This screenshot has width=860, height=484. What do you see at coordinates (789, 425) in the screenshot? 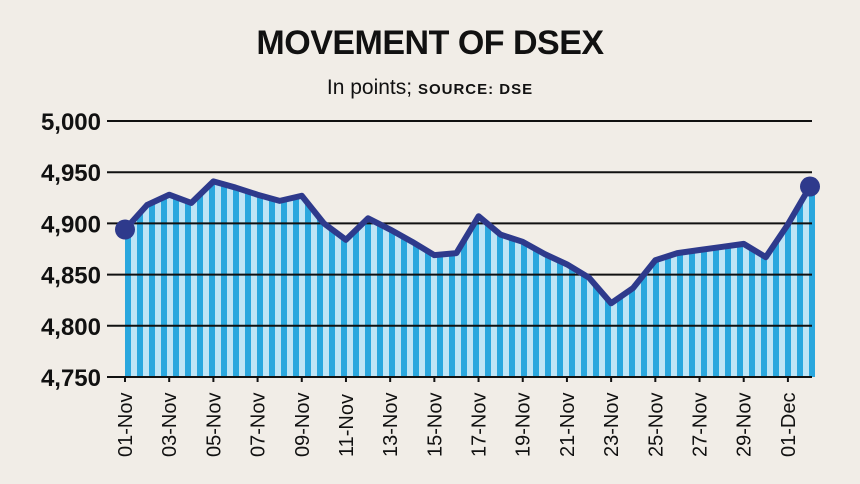
I see `x-tick-label: 01-Dec` at bounding box center [789, 425].